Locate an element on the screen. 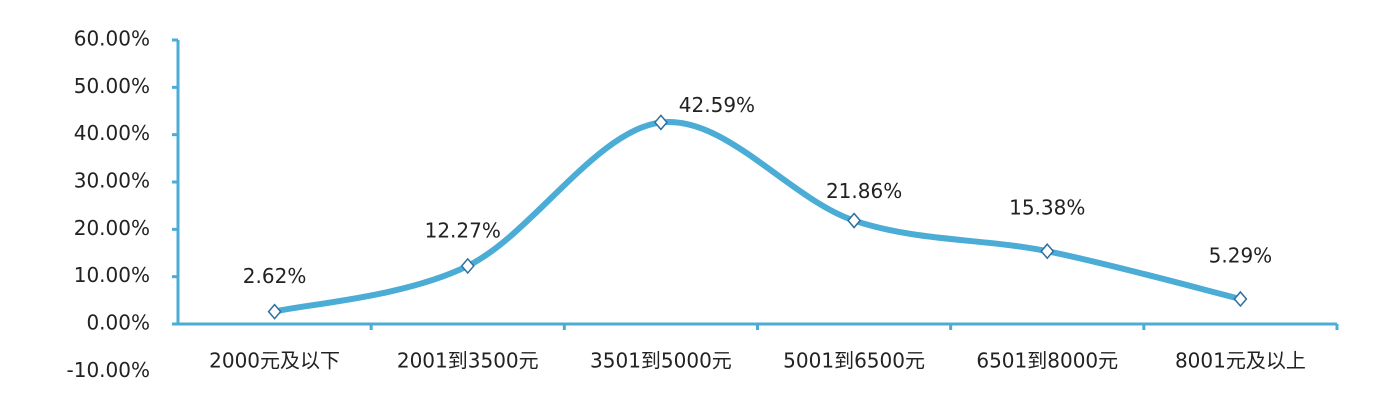 This screenshot has width=1394, height=418. data-label: 2.62% is located at coordinates (275, 276).